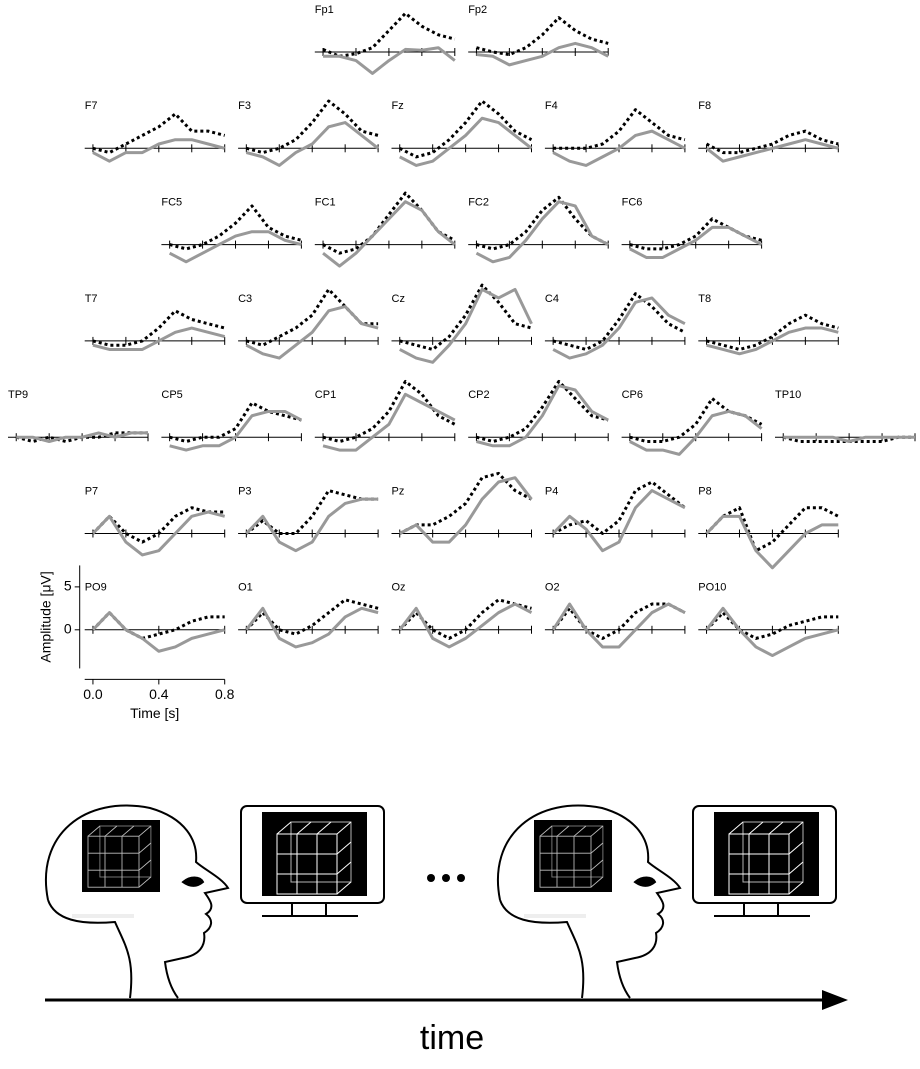  I want to click on erp-panel: Cz, so click(462, 323).